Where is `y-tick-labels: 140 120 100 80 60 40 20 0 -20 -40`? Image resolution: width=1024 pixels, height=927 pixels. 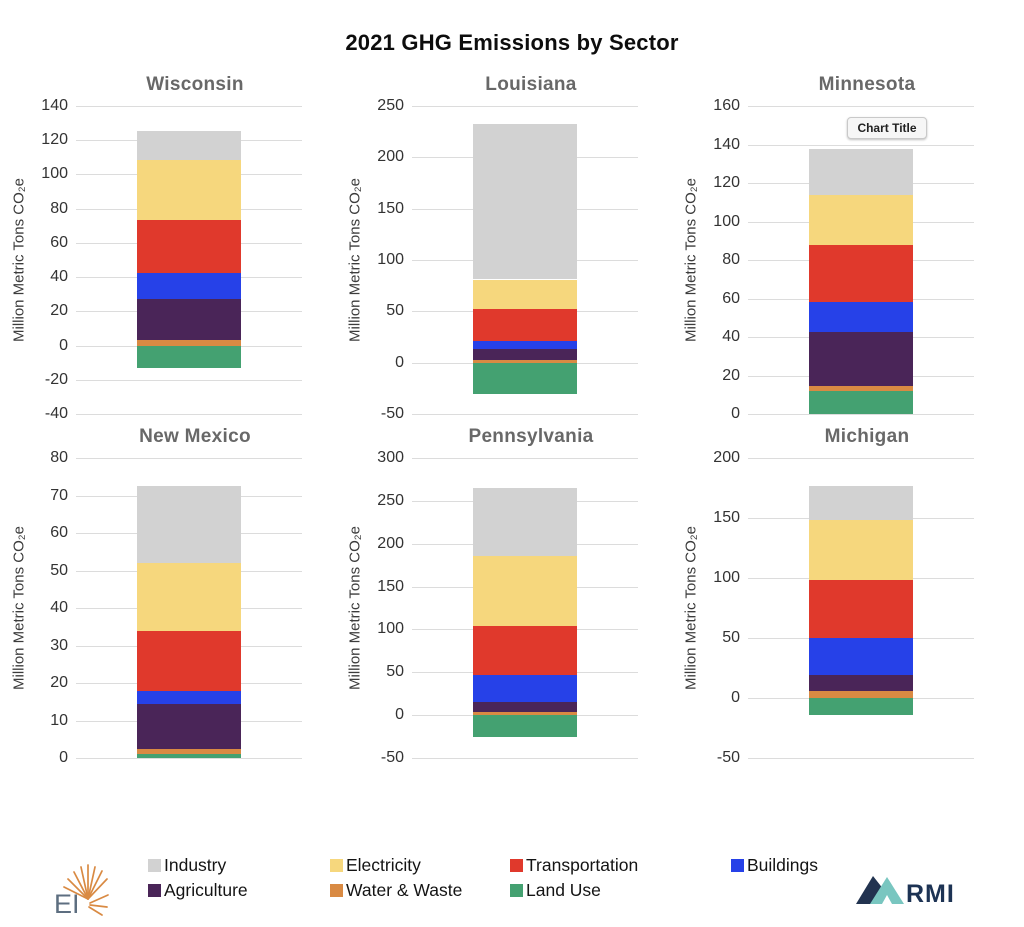 y-tick-labels: 140 120 100 80 60 40 20 0 -20 -40 is located at coordinates (53, 259).